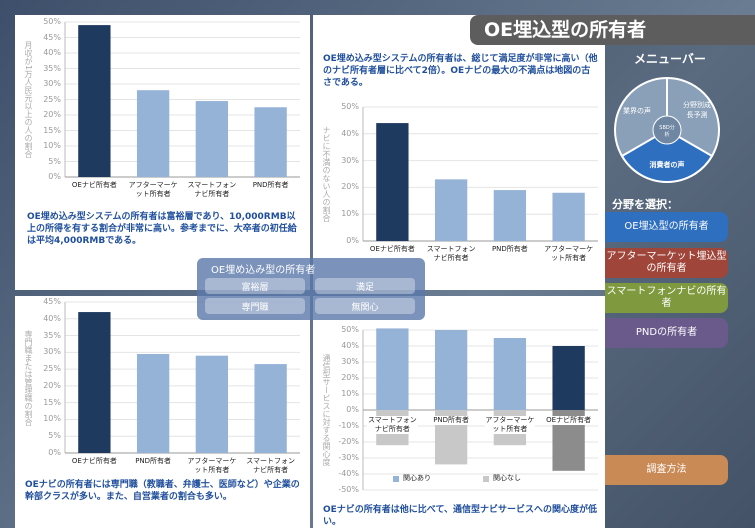  What do you see at coordinates (666, 470) in the screenshot?
I see `menu-button: 調査方法` at bounding box center [666, 470].